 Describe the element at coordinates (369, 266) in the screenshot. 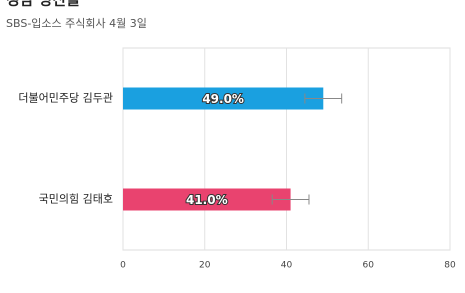

I see `x-tick-label: 60` at that location.